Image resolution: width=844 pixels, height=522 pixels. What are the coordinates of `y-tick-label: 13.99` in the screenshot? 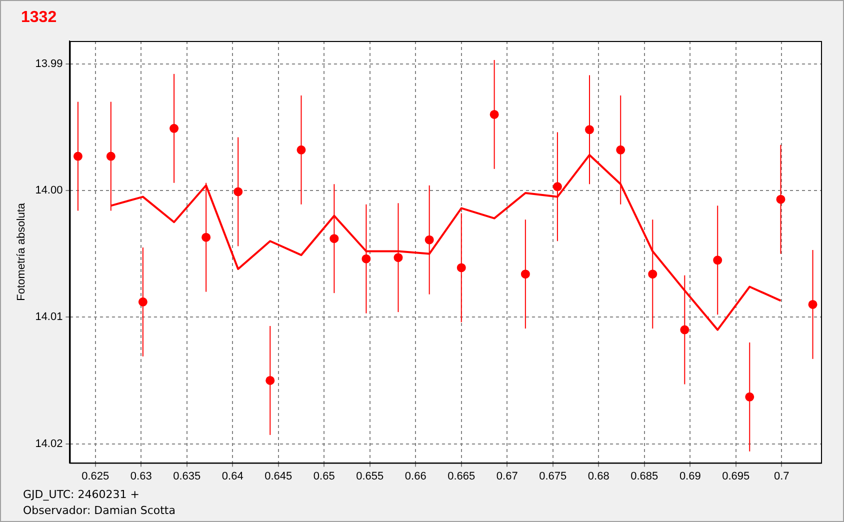 It's located at (49, 64).